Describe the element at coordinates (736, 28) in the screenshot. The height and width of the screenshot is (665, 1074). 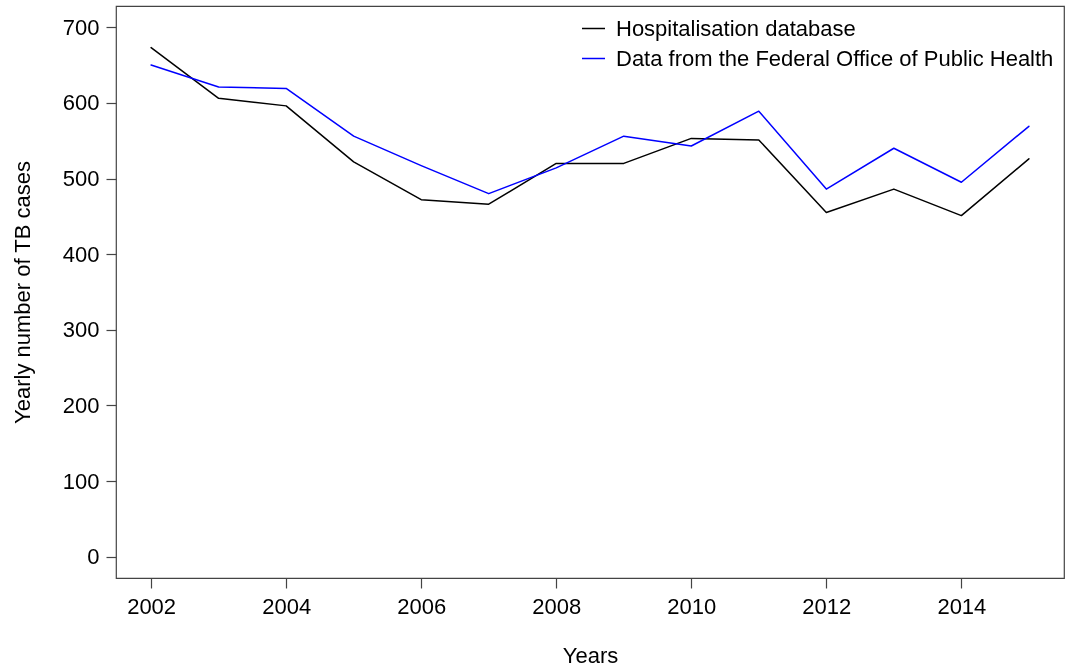
I see `legend-label: Hospitalisation database` at that location.